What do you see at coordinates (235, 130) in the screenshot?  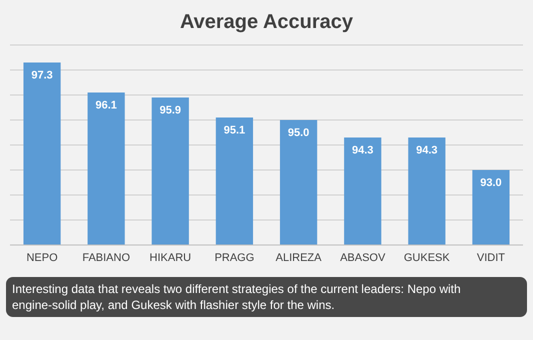 I see `data-label: 95.1` at bounding box center [235, 130].